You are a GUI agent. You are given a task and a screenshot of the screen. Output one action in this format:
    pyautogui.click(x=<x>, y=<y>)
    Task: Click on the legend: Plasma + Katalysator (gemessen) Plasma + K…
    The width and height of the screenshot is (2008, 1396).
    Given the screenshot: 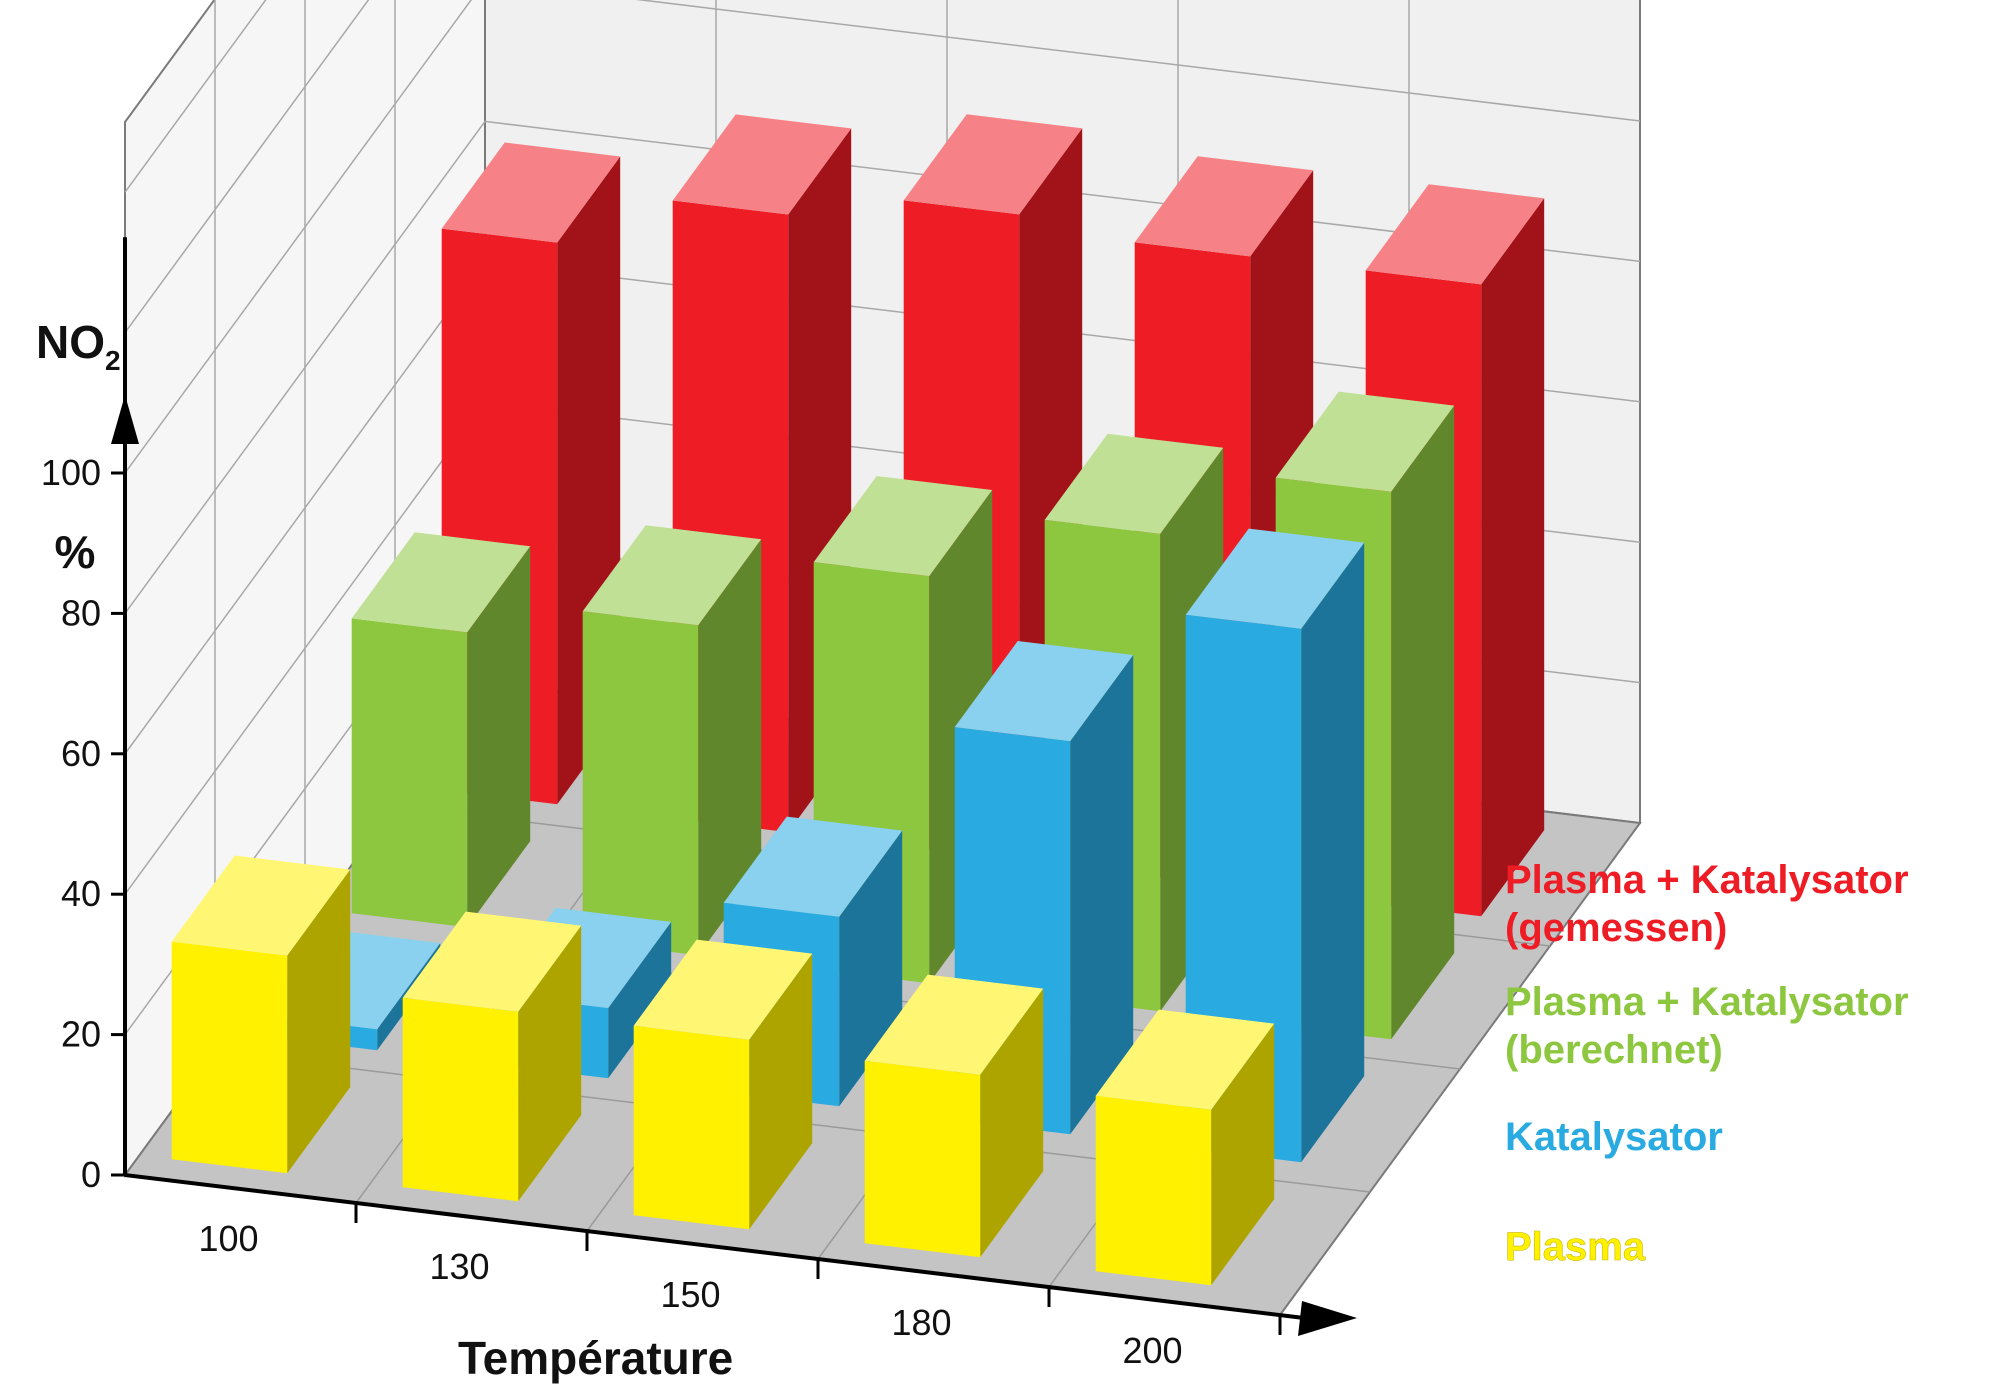 What is the action you would take?
    pyautogui.click(x=1707, y=1063)
    